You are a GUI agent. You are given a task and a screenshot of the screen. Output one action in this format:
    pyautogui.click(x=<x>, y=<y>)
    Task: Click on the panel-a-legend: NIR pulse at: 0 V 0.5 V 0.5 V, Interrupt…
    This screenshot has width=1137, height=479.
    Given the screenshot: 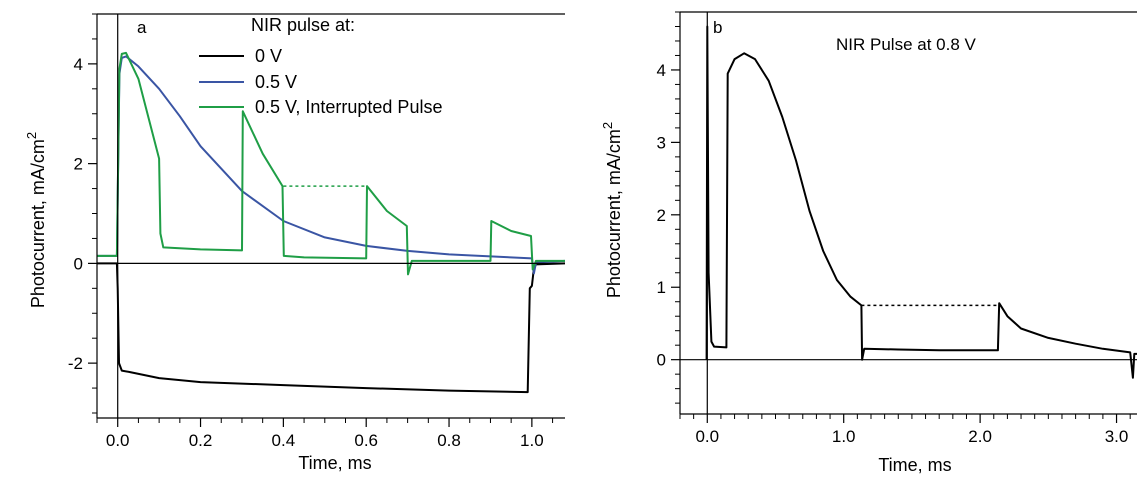 What is the action you would take?
    pyautogui.click(x=320, y=66)
    